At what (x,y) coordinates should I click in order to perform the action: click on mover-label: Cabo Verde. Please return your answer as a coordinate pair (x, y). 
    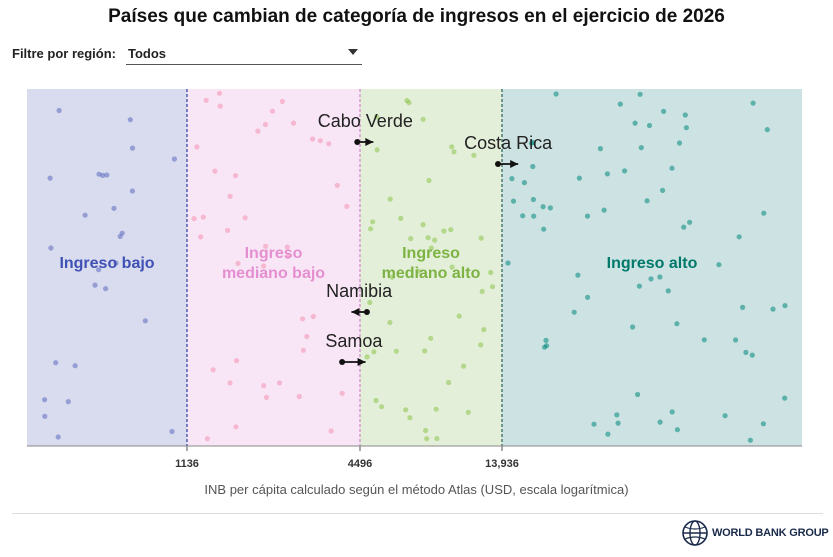
    Looking at the image, I should click on (365, 121).